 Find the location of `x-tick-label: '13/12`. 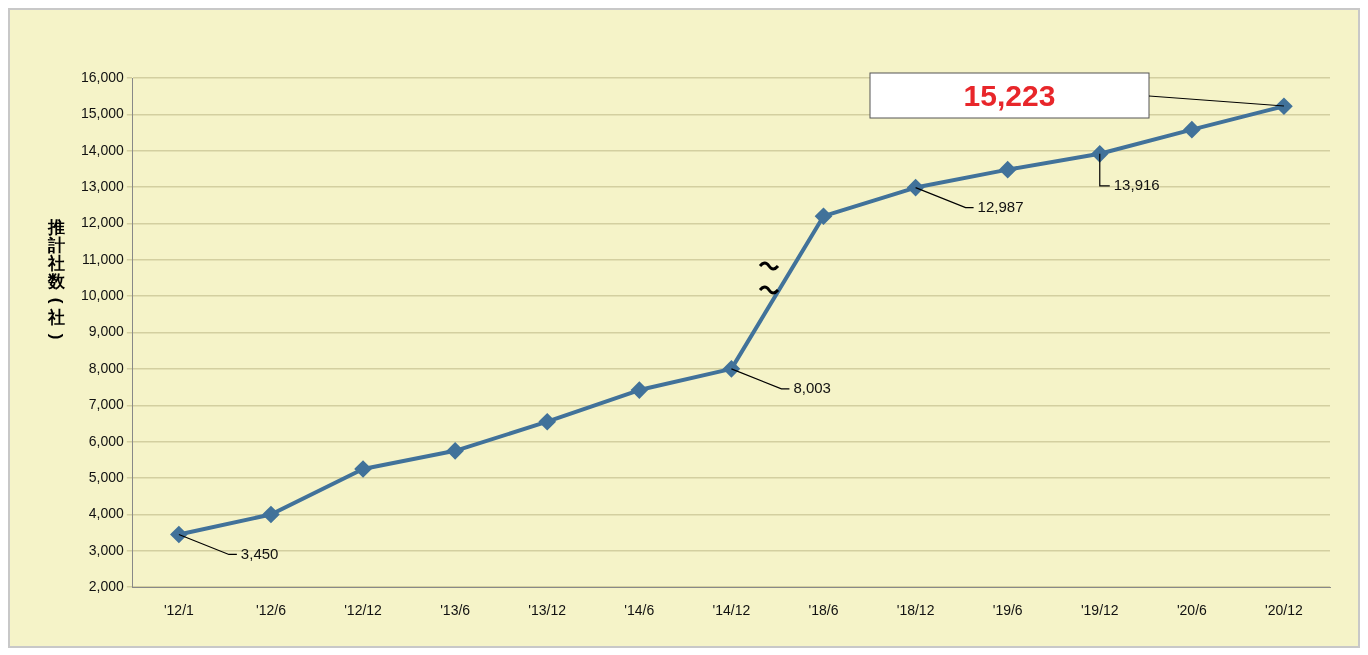

x-tick-label: '13/12 is located at coordinates (547, 610).